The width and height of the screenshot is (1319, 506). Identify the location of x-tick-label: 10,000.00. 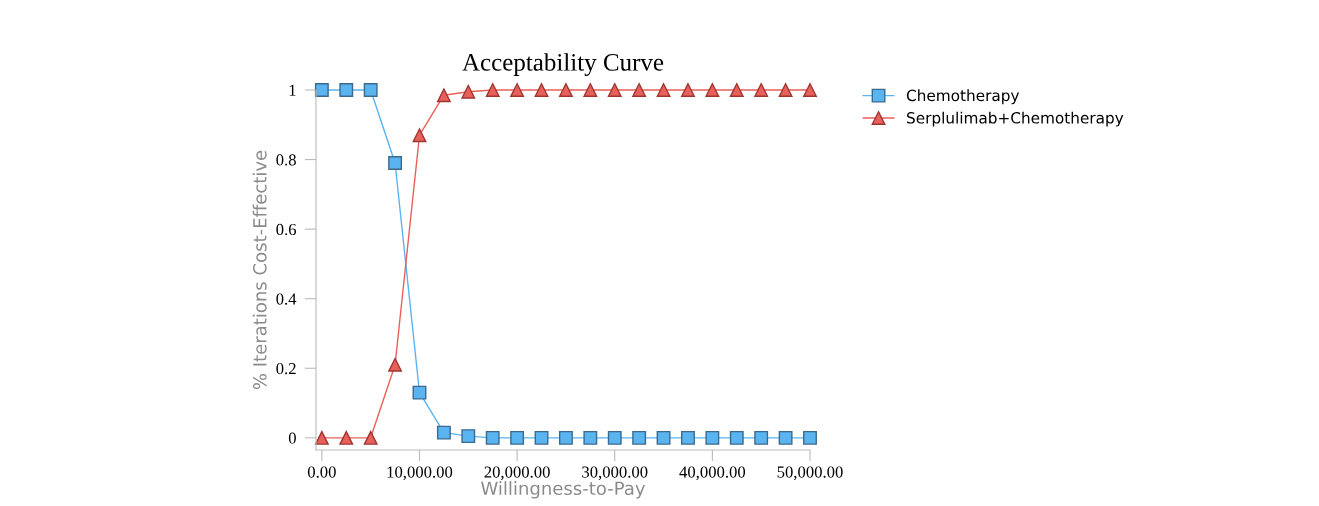
(420, 473).